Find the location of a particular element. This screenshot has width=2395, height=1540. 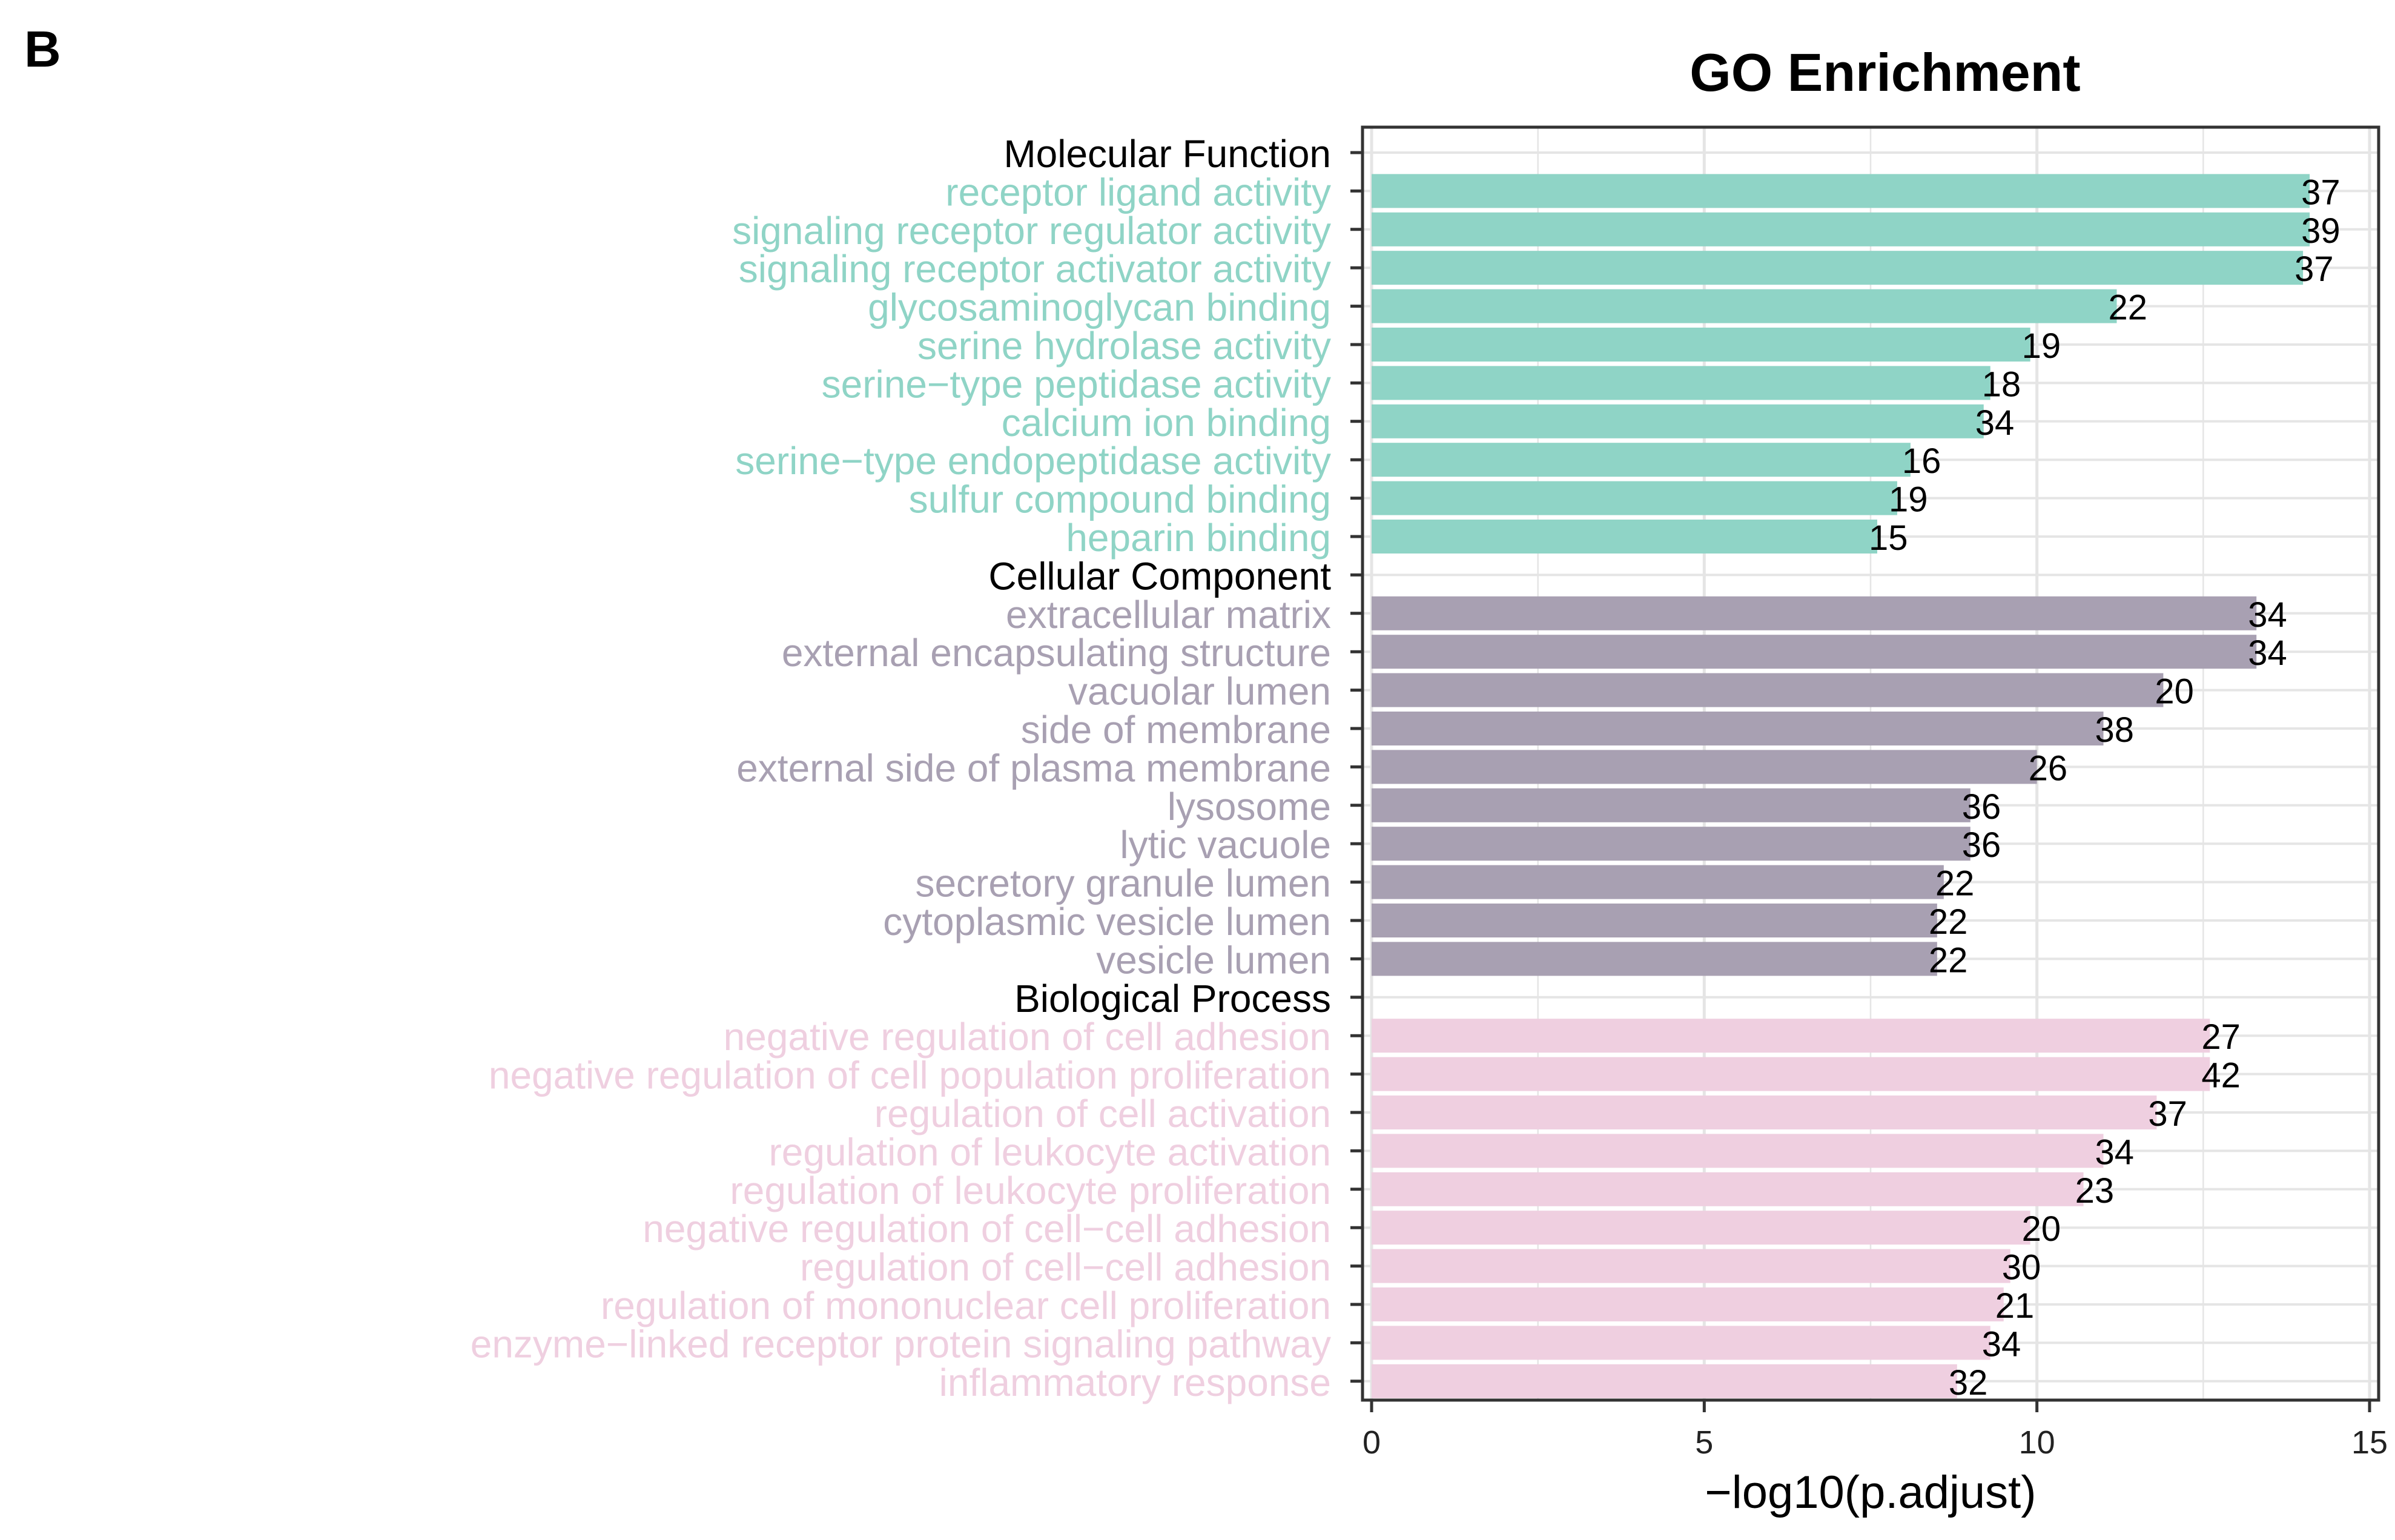

term-label: vacuolar lumen is located at coordinates (1199, 691).